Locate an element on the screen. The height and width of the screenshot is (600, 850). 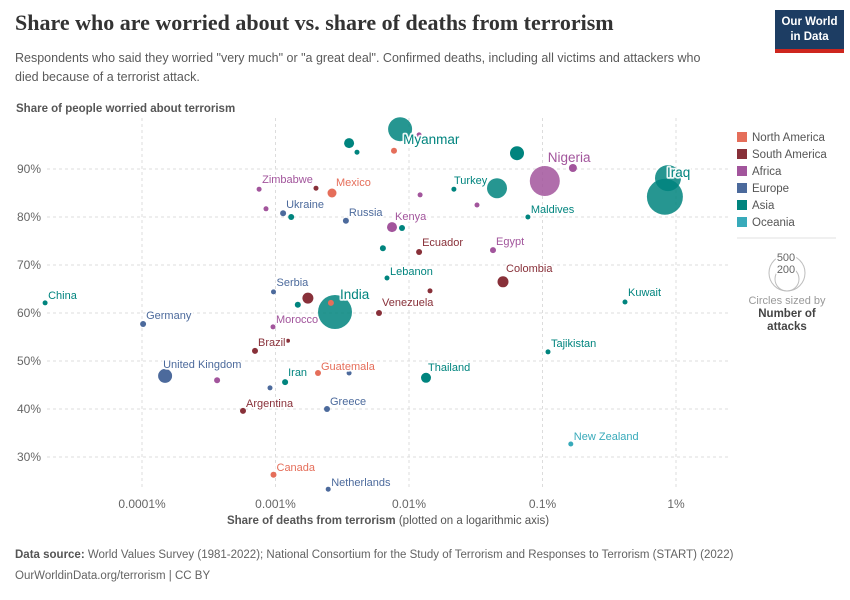
country-label: Russia is located at coordinates (366, 213).